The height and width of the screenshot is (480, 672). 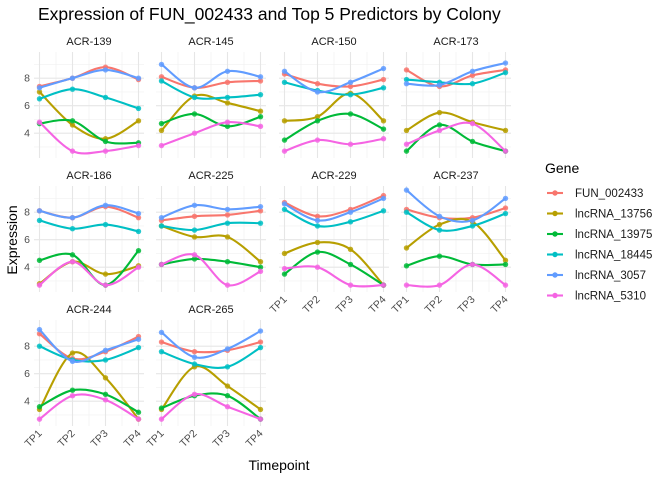 I want to click on facet-strip-label: ACR-150, so click(x=333, y=42).